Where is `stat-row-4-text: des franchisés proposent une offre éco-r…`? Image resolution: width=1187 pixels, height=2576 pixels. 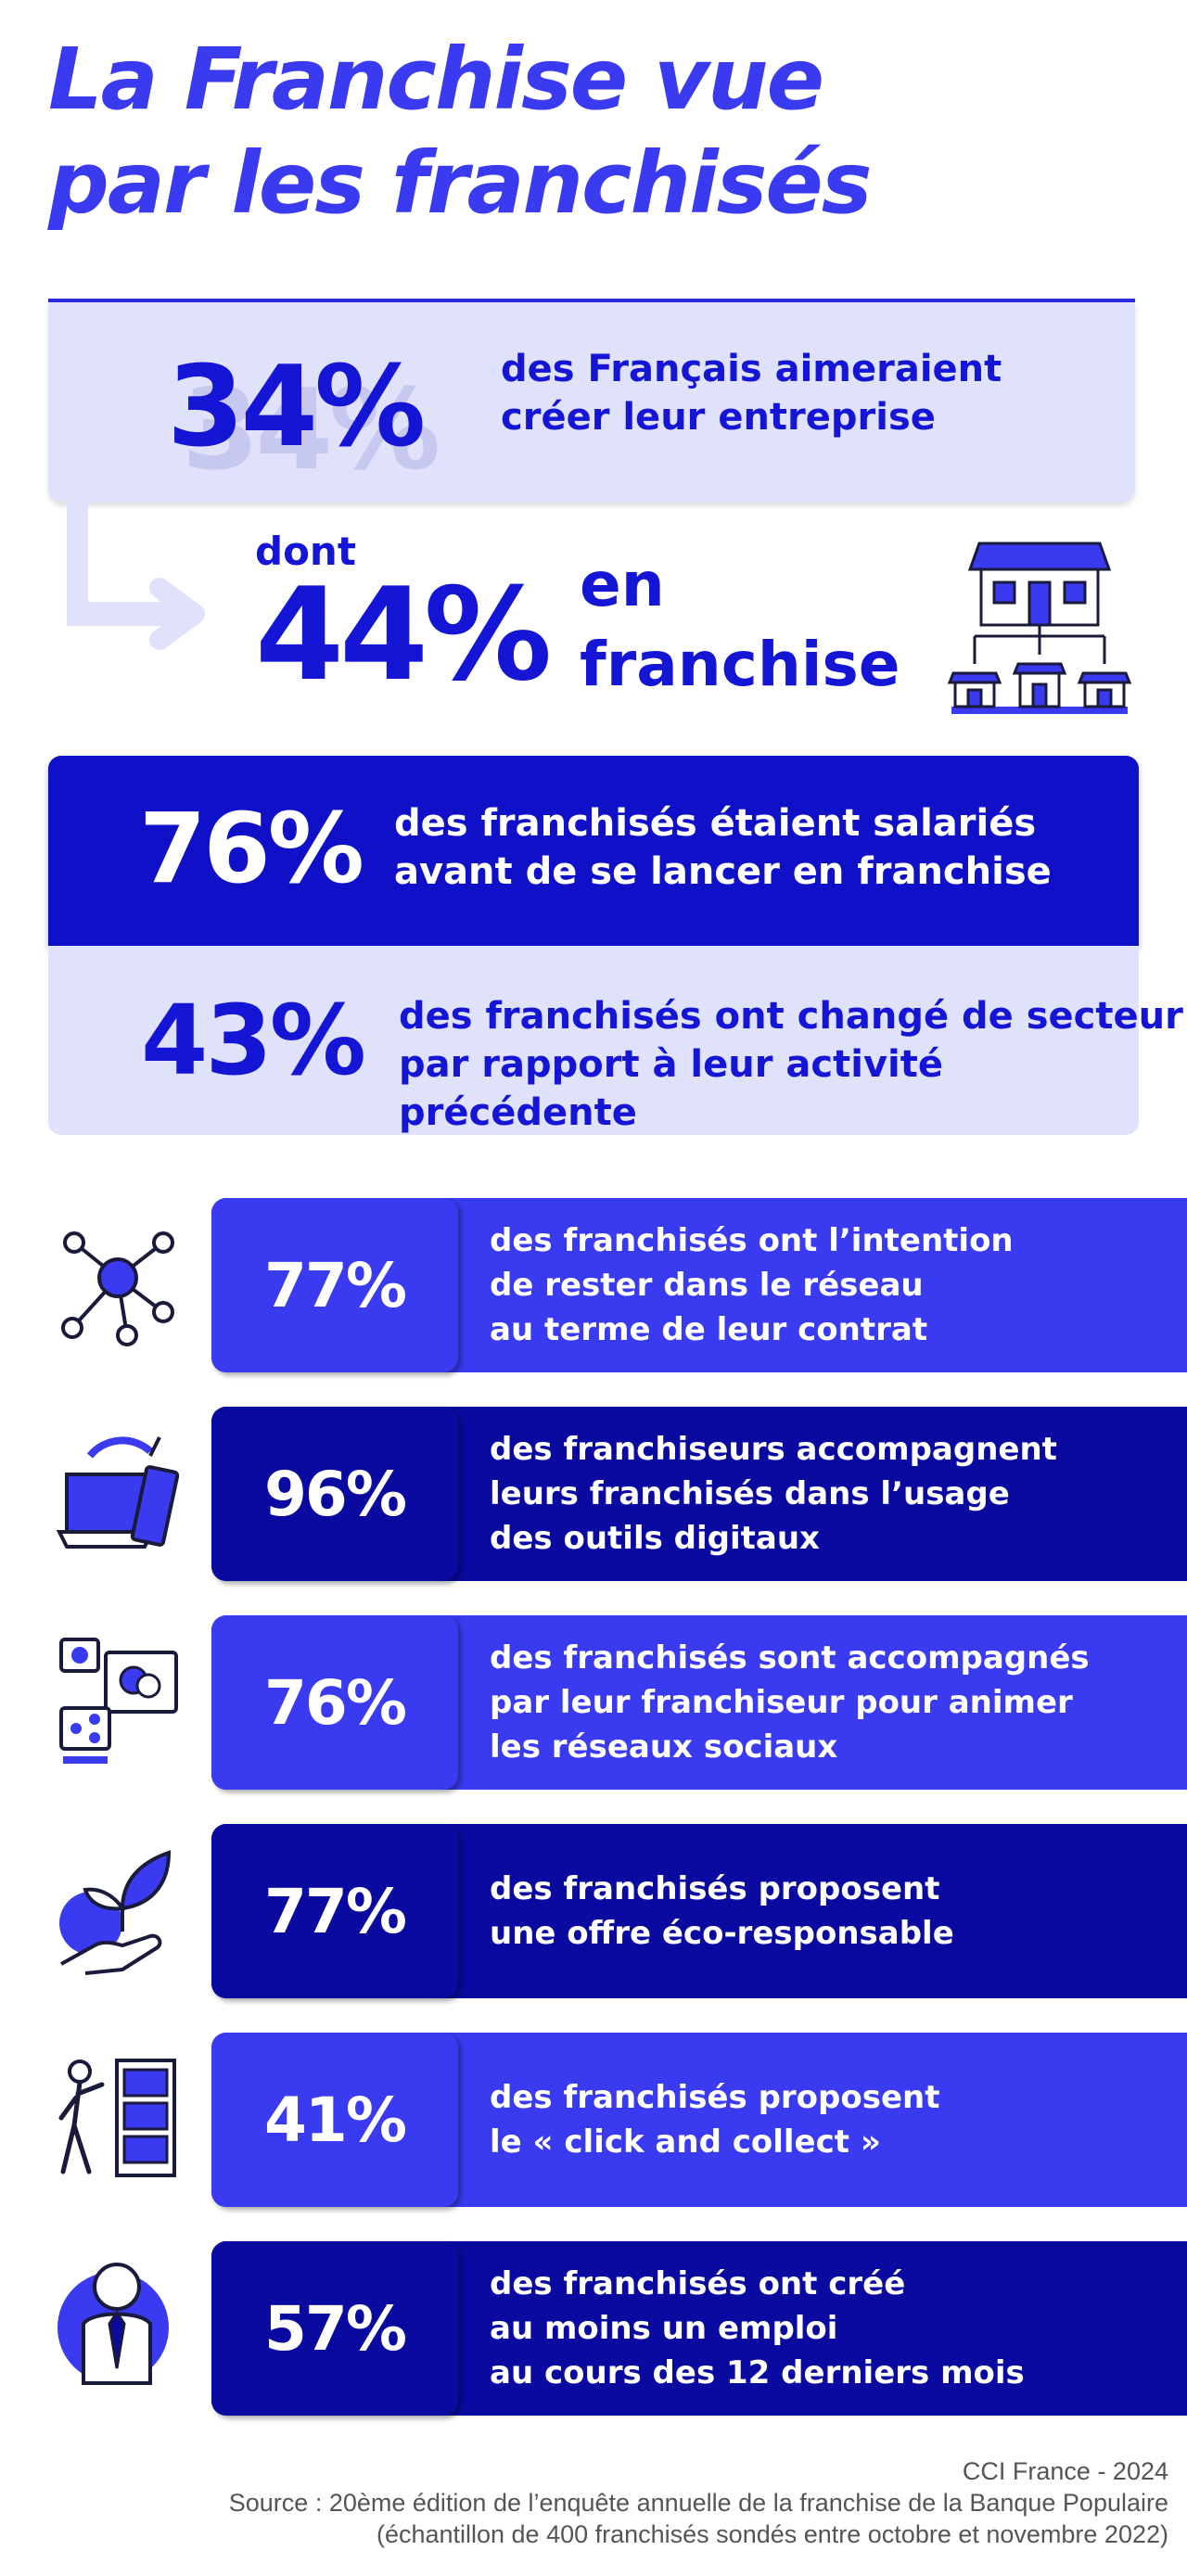 stat-row-4-text: des franchisés proposent une offre éco-r… is located at coordinates (823, 1911).